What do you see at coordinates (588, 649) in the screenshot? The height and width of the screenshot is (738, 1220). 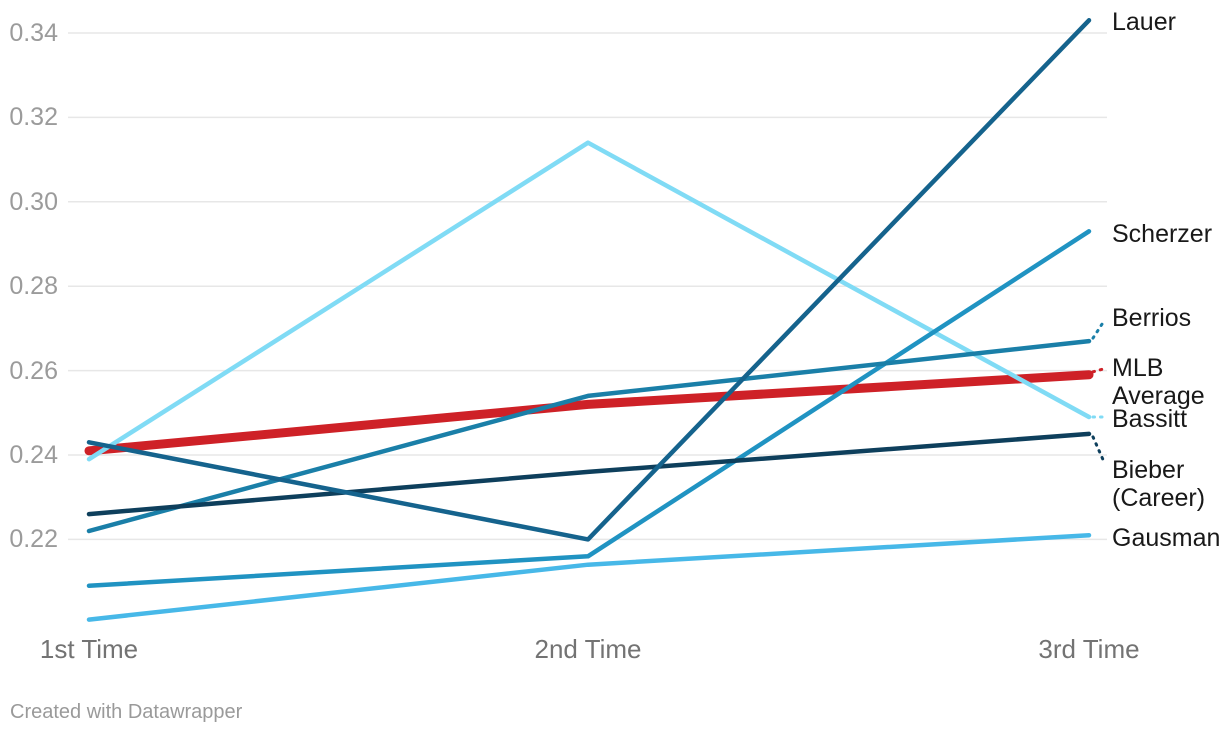 I see `x-tick-label: 2nd Time` at bounding box center [588, 649].